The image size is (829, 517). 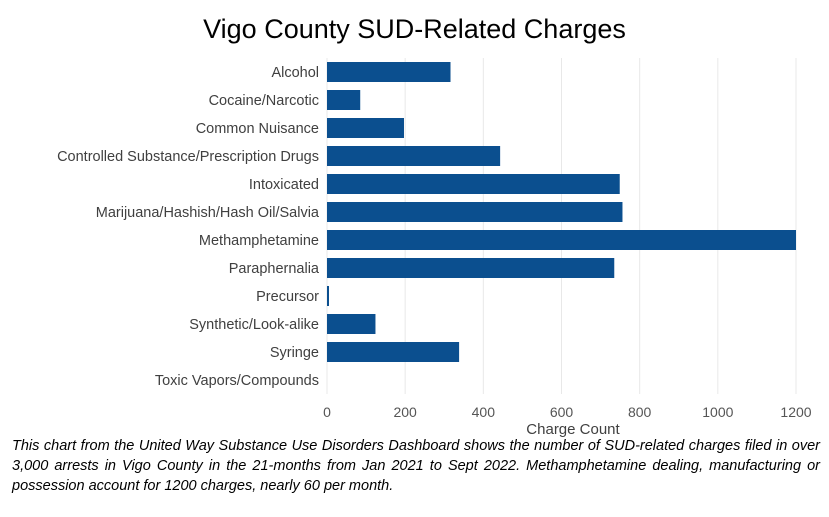 I want to click on category-label: Syringe, so click(x=294, y=353).